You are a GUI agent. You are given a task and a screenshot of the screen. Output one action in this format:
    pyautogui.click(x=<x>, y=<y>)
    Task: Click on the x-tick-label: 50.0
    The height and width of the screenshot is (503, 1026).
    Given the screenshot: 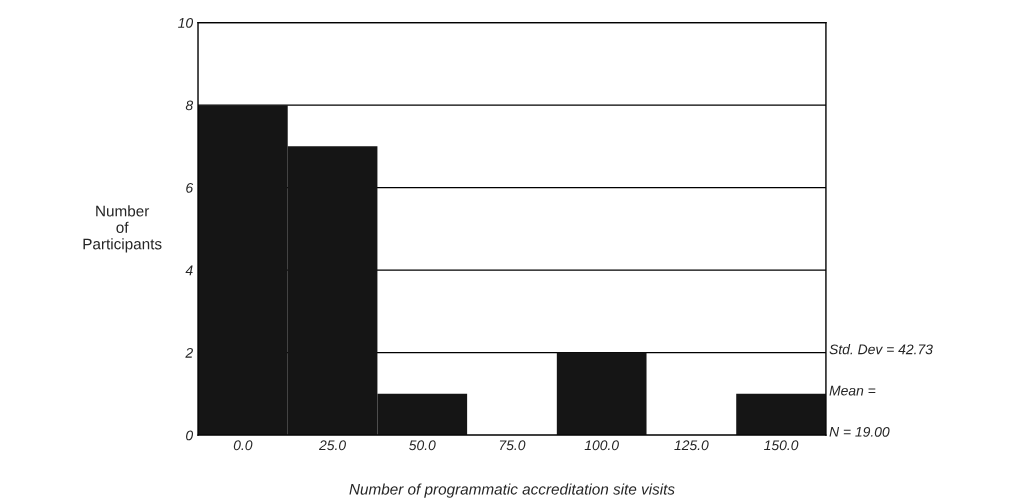 What is the action you would take?
    pyautogui.click(x=422, y=445)
    